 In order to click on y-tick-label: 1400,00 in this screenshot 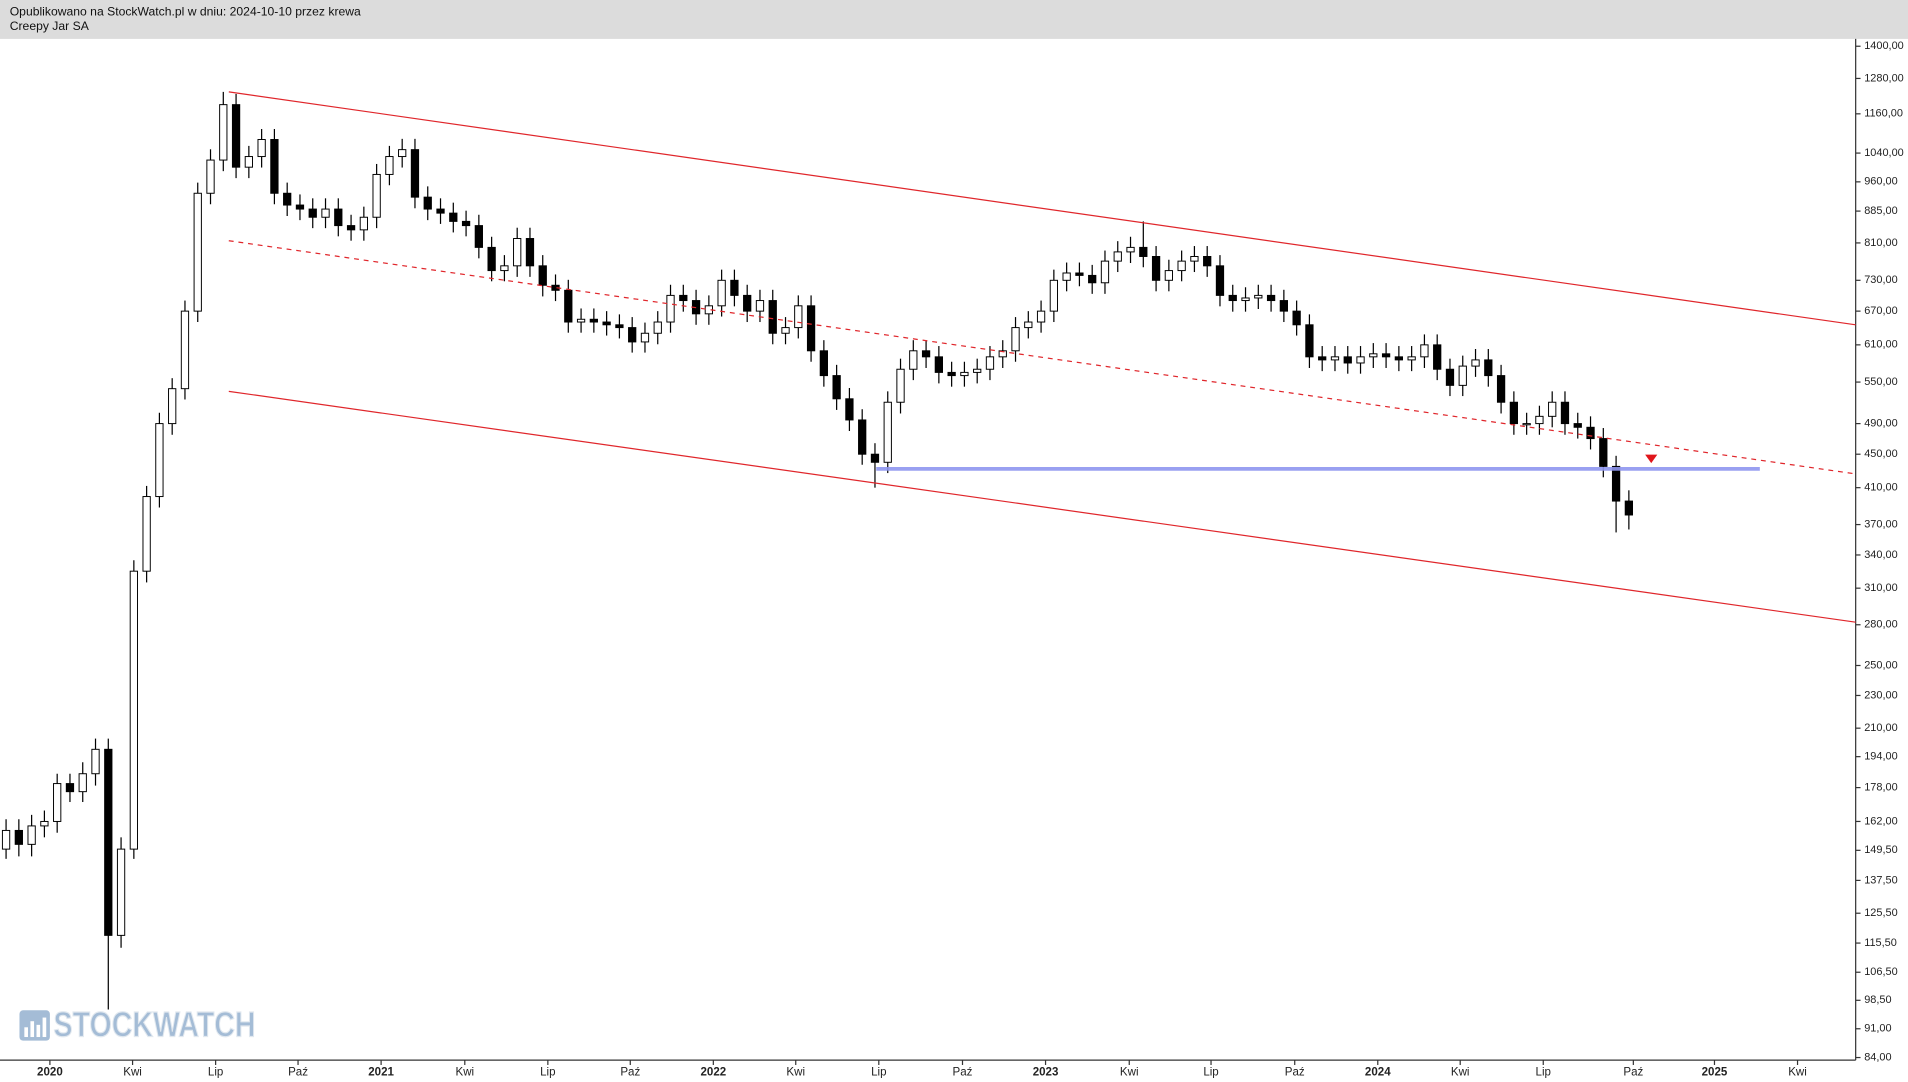, I will do `click(1884, 46)`.